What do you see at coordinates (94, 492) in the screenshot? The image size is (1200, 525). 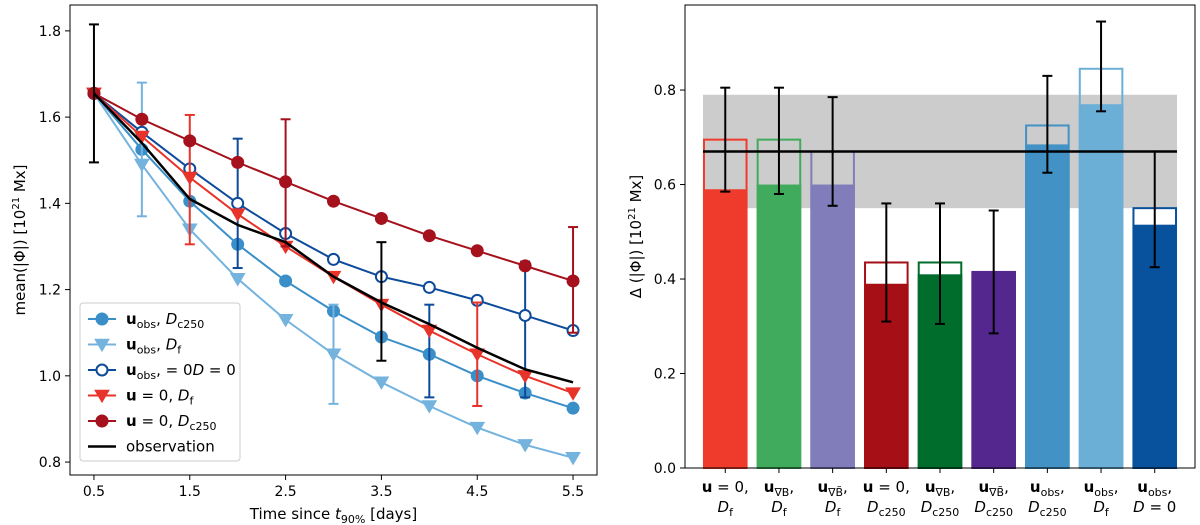 I see `x-tick-label: 0.5` at bounding box center [94, 492].